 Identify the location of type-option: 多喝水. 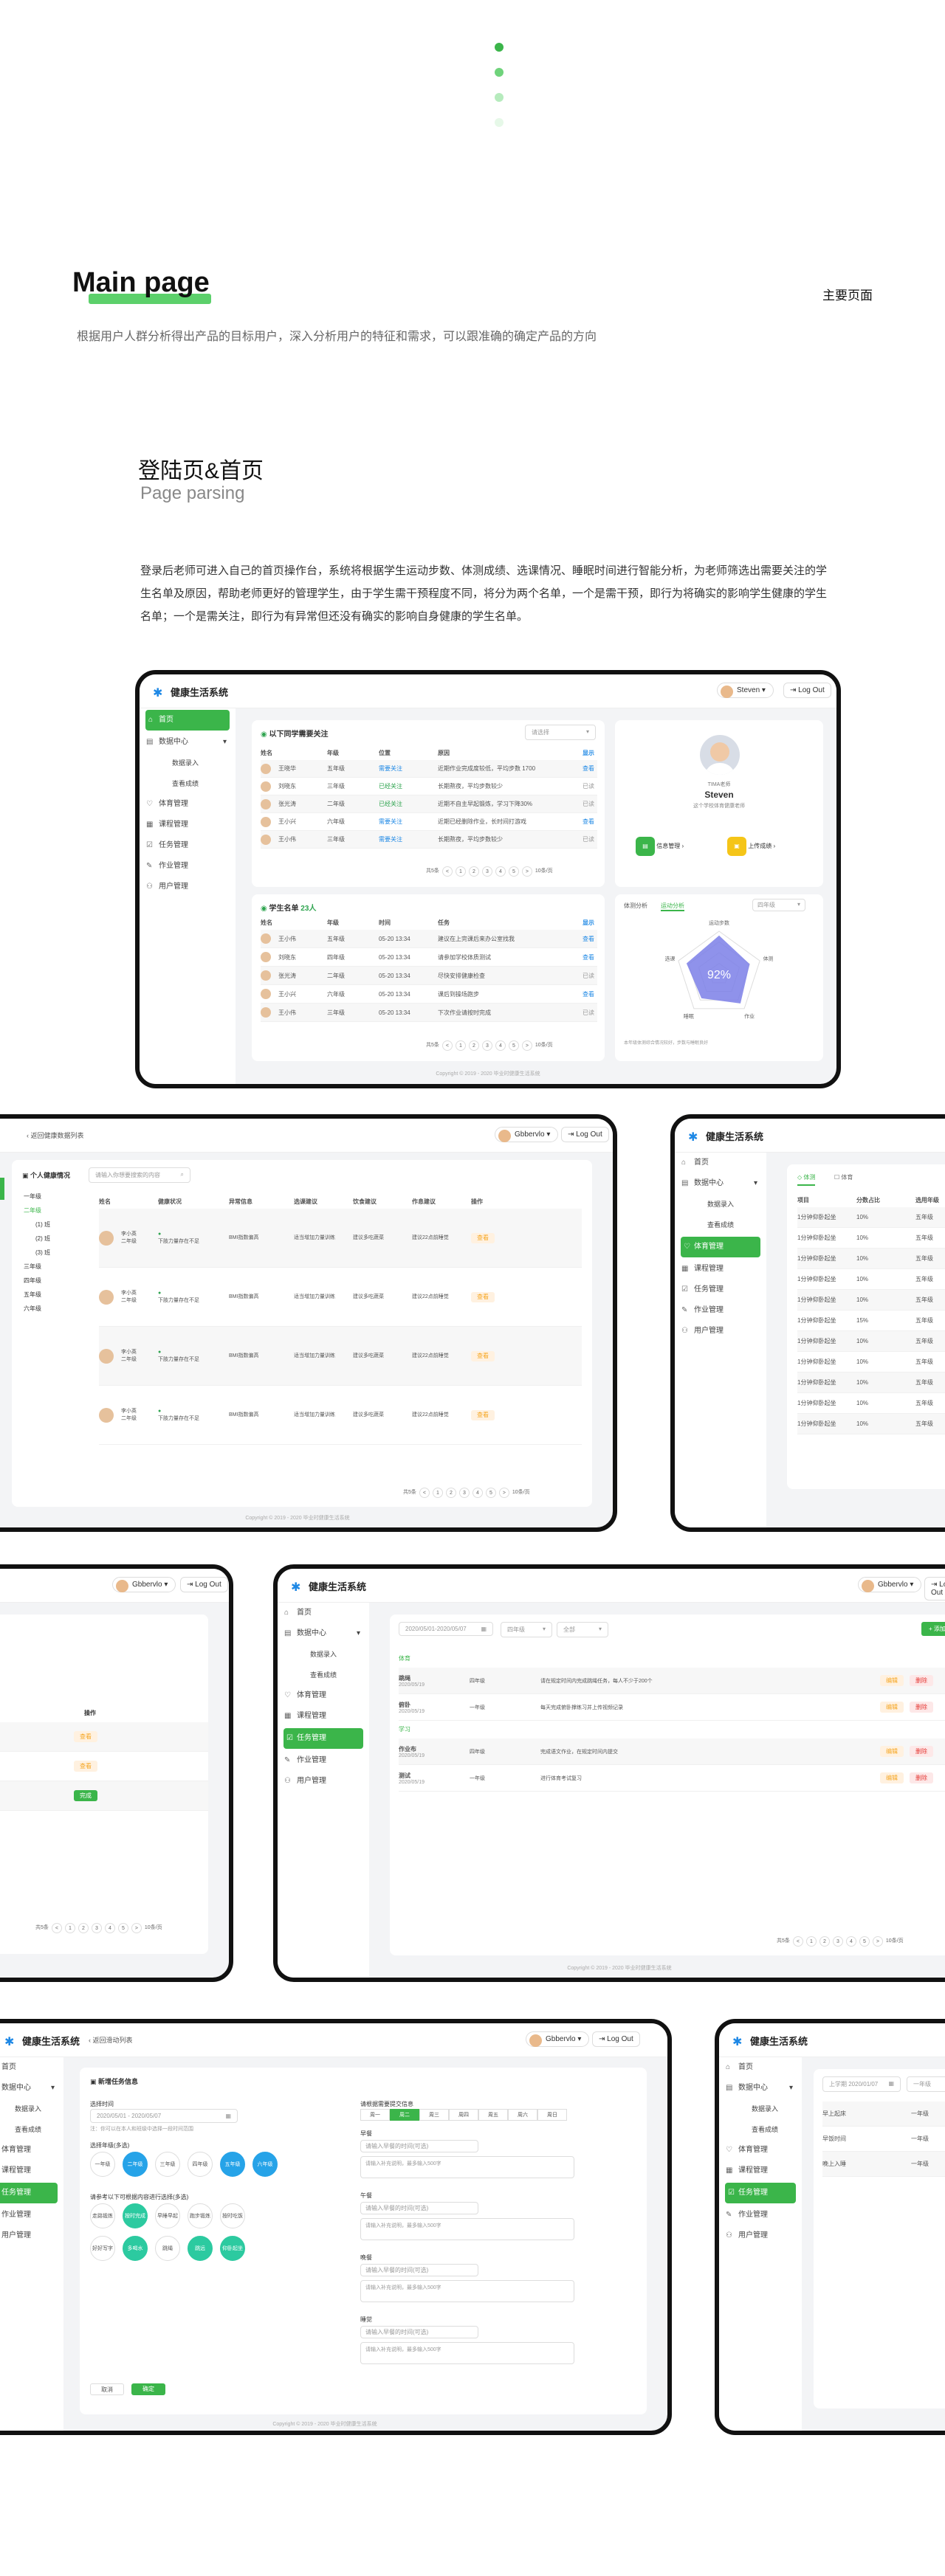
(135, 2248).